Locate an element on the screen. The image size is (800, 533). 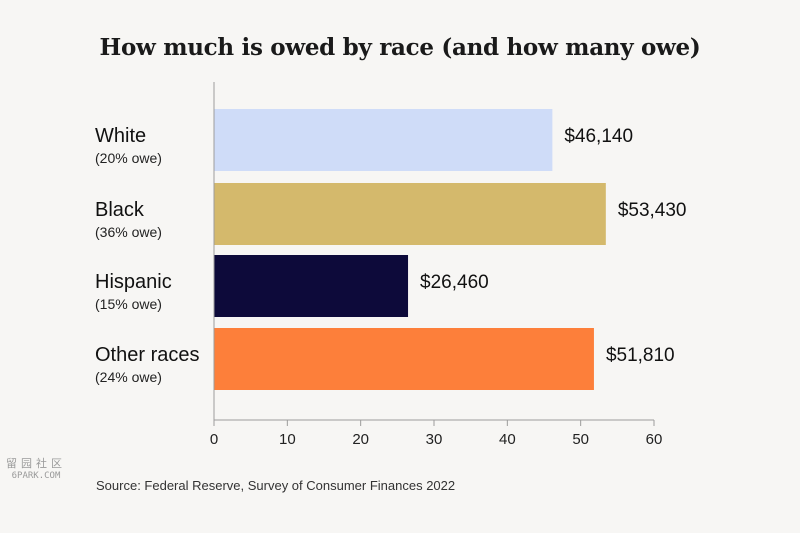
category-sublabel: (24% owe) is located at coordinates (128, 377).